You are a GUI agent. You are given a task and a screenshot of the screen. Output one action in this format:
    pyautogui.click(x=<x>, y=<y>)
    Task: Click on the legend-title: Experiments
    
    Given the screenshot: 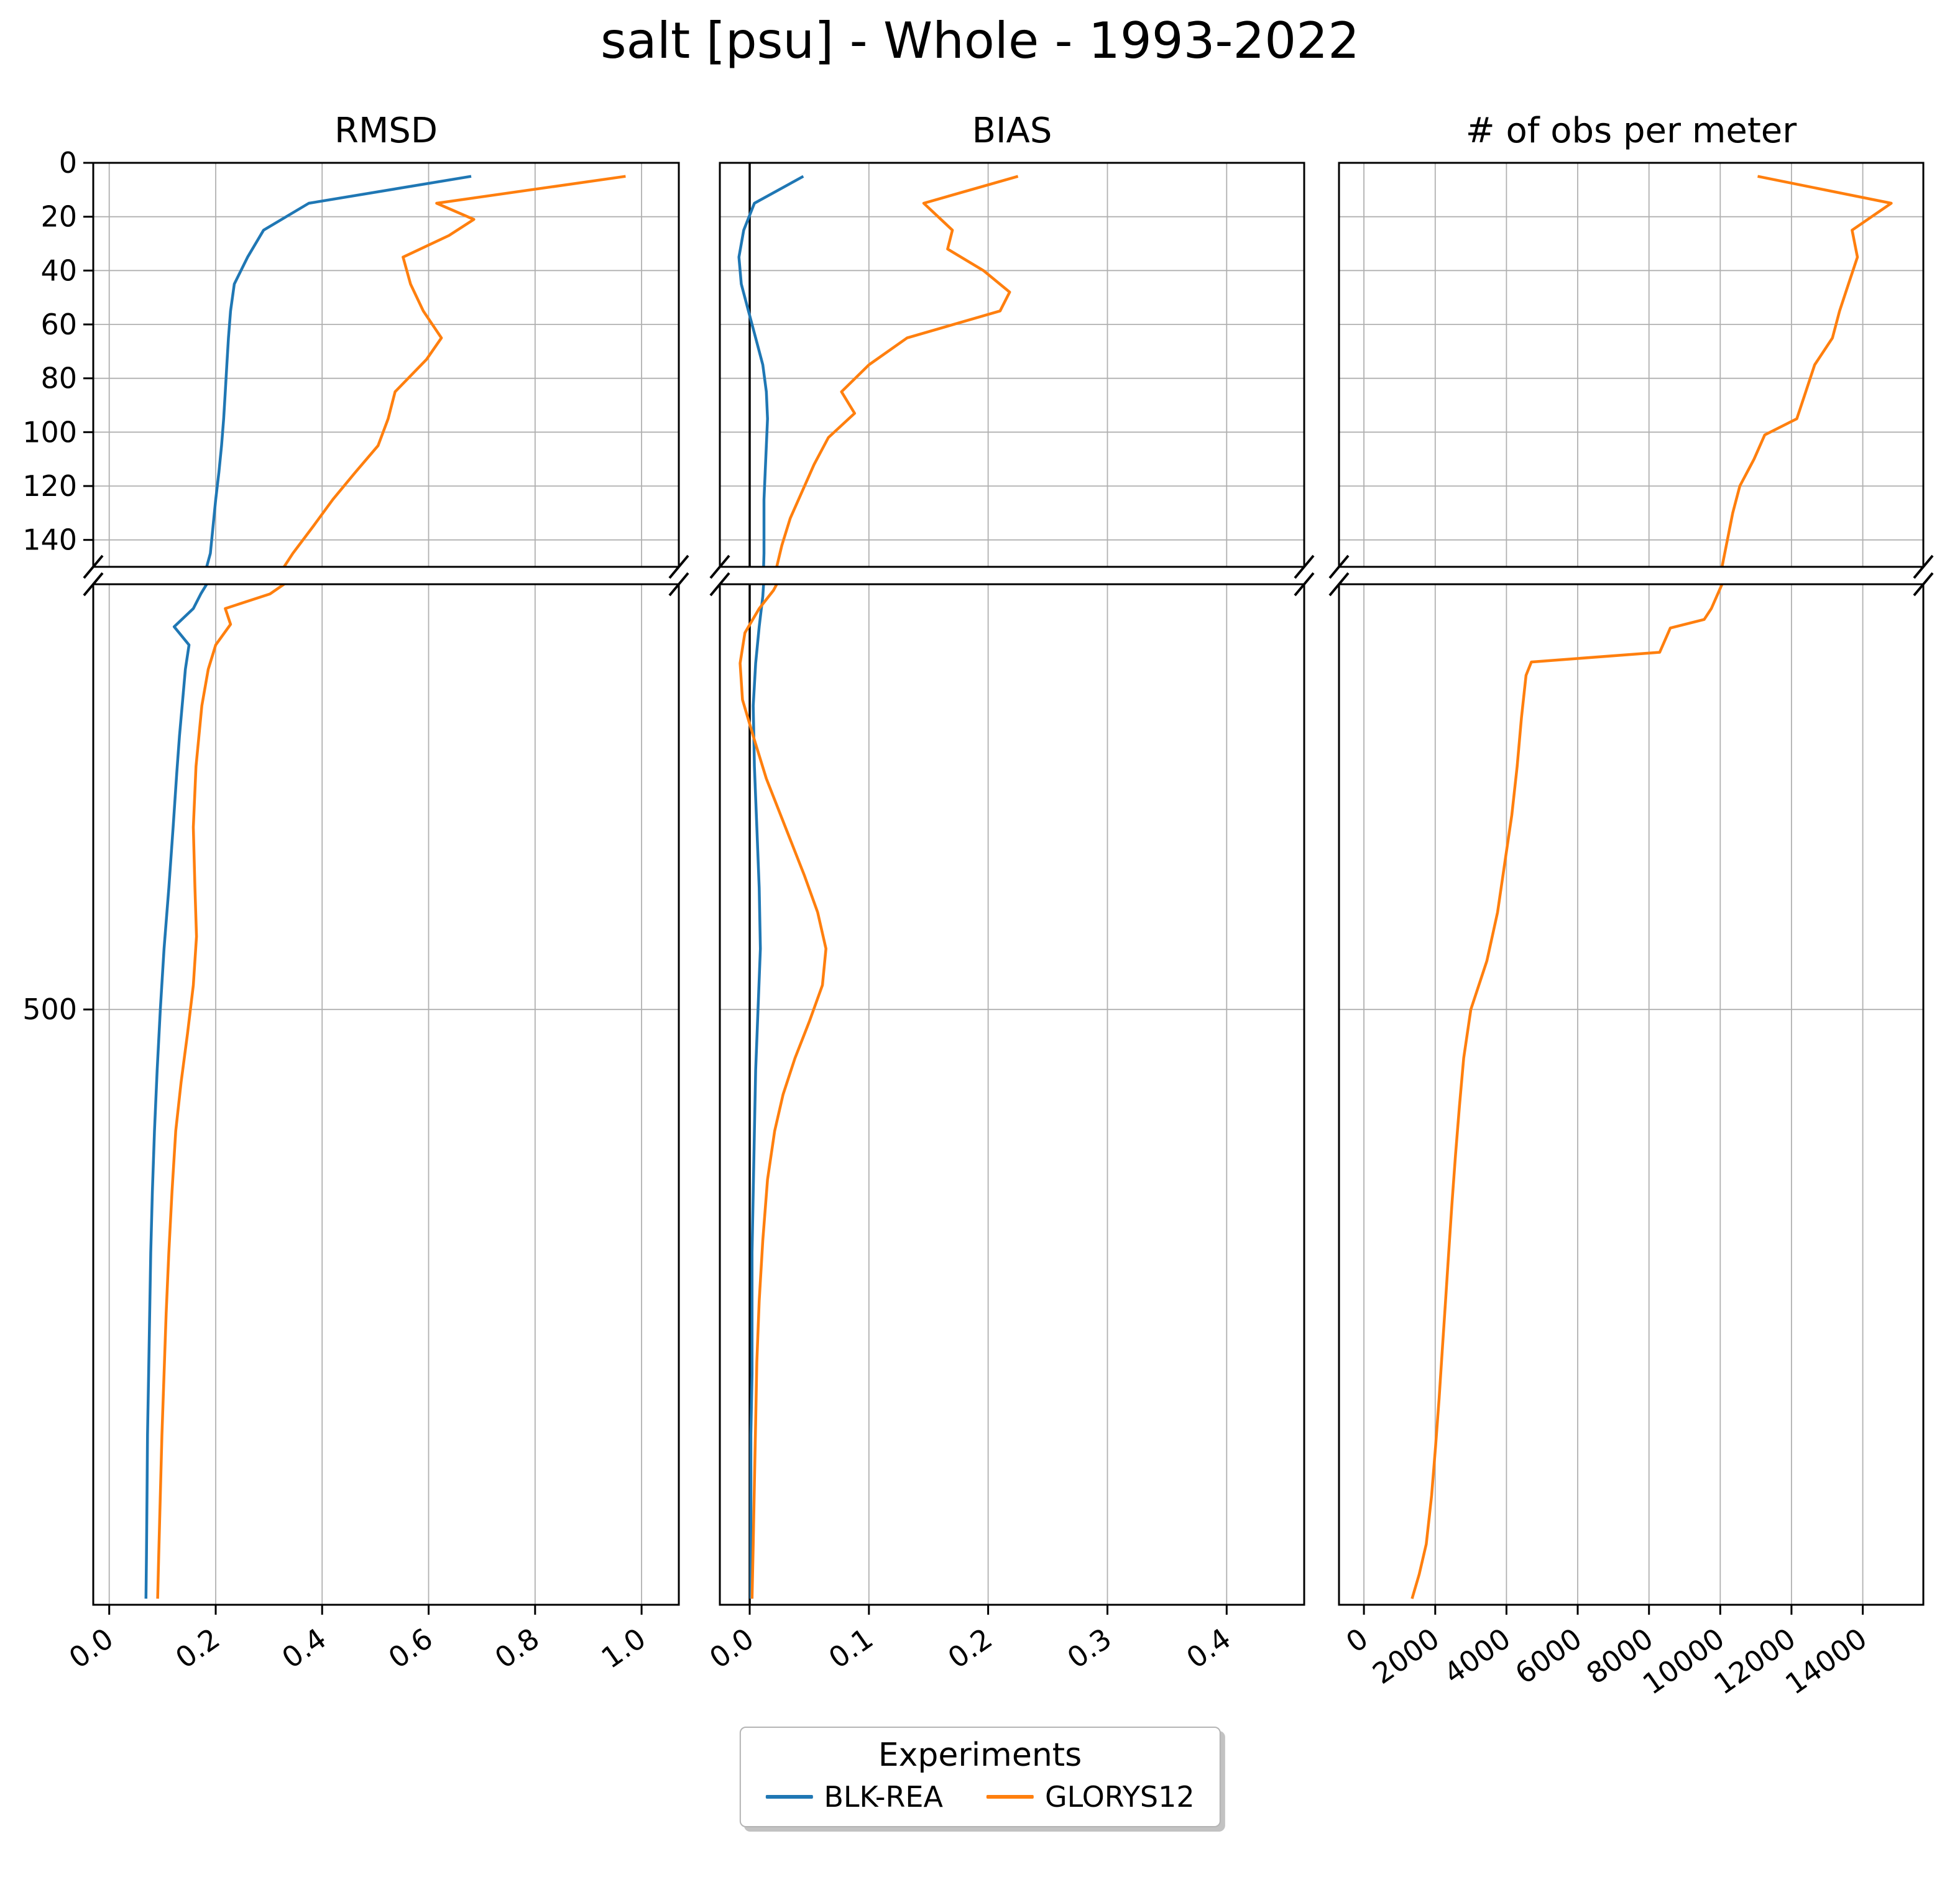 What is the action you would take?
    pyautogui.click(x=980, y=1755)
    